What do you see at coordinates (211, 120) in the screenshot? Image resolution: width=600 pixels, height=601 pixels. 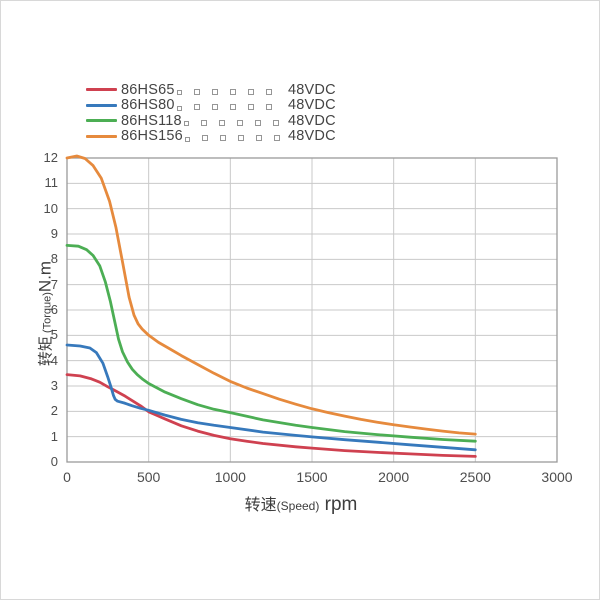 I see `legend-item-86HS118: 86HS118 48VDC` at bounding box center [211, 120].